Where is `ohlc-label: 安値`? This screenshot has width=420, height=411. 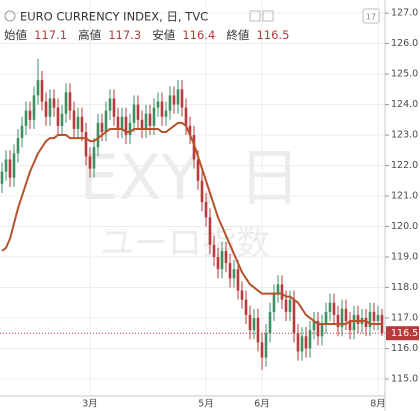 ohlc-label: 安値 is located at coordinates (163, 35).